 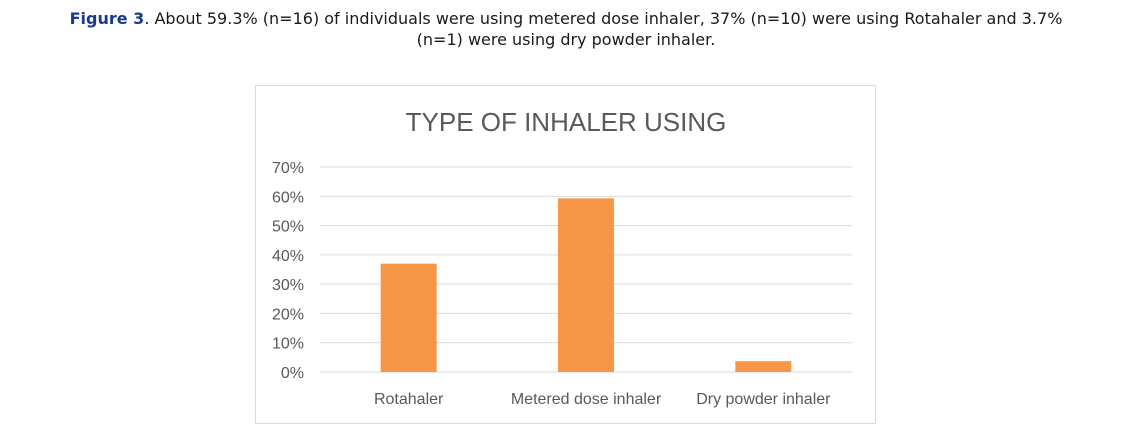 What do you see at coordinates (288, 314) in the screenshot?
I see `y-tick-label: 20%` at bounding box center [288, 314].